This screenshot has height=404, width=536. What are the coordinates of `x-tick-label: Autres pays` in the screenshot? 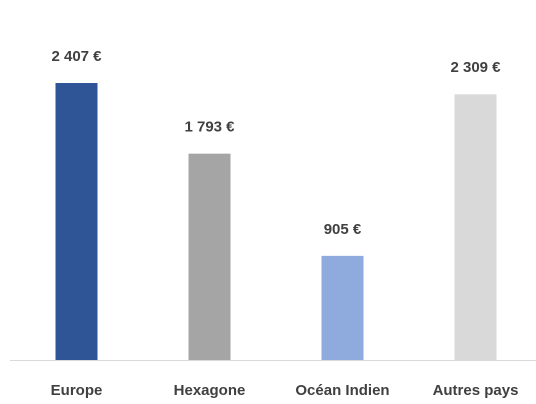 It's located at (476, 390).